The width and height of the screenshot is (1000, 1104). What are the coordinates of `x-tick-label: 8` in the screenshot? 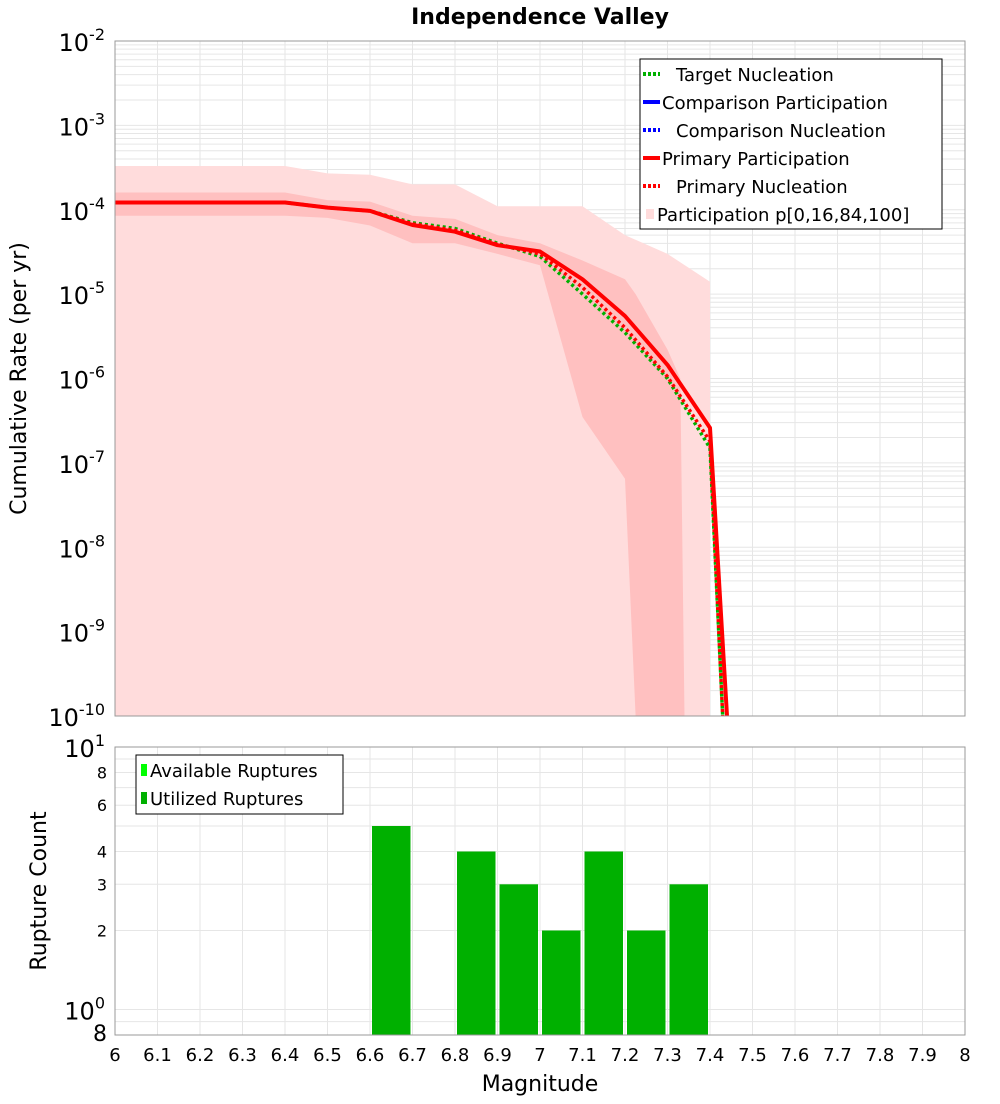 It's located at (964, 1055).